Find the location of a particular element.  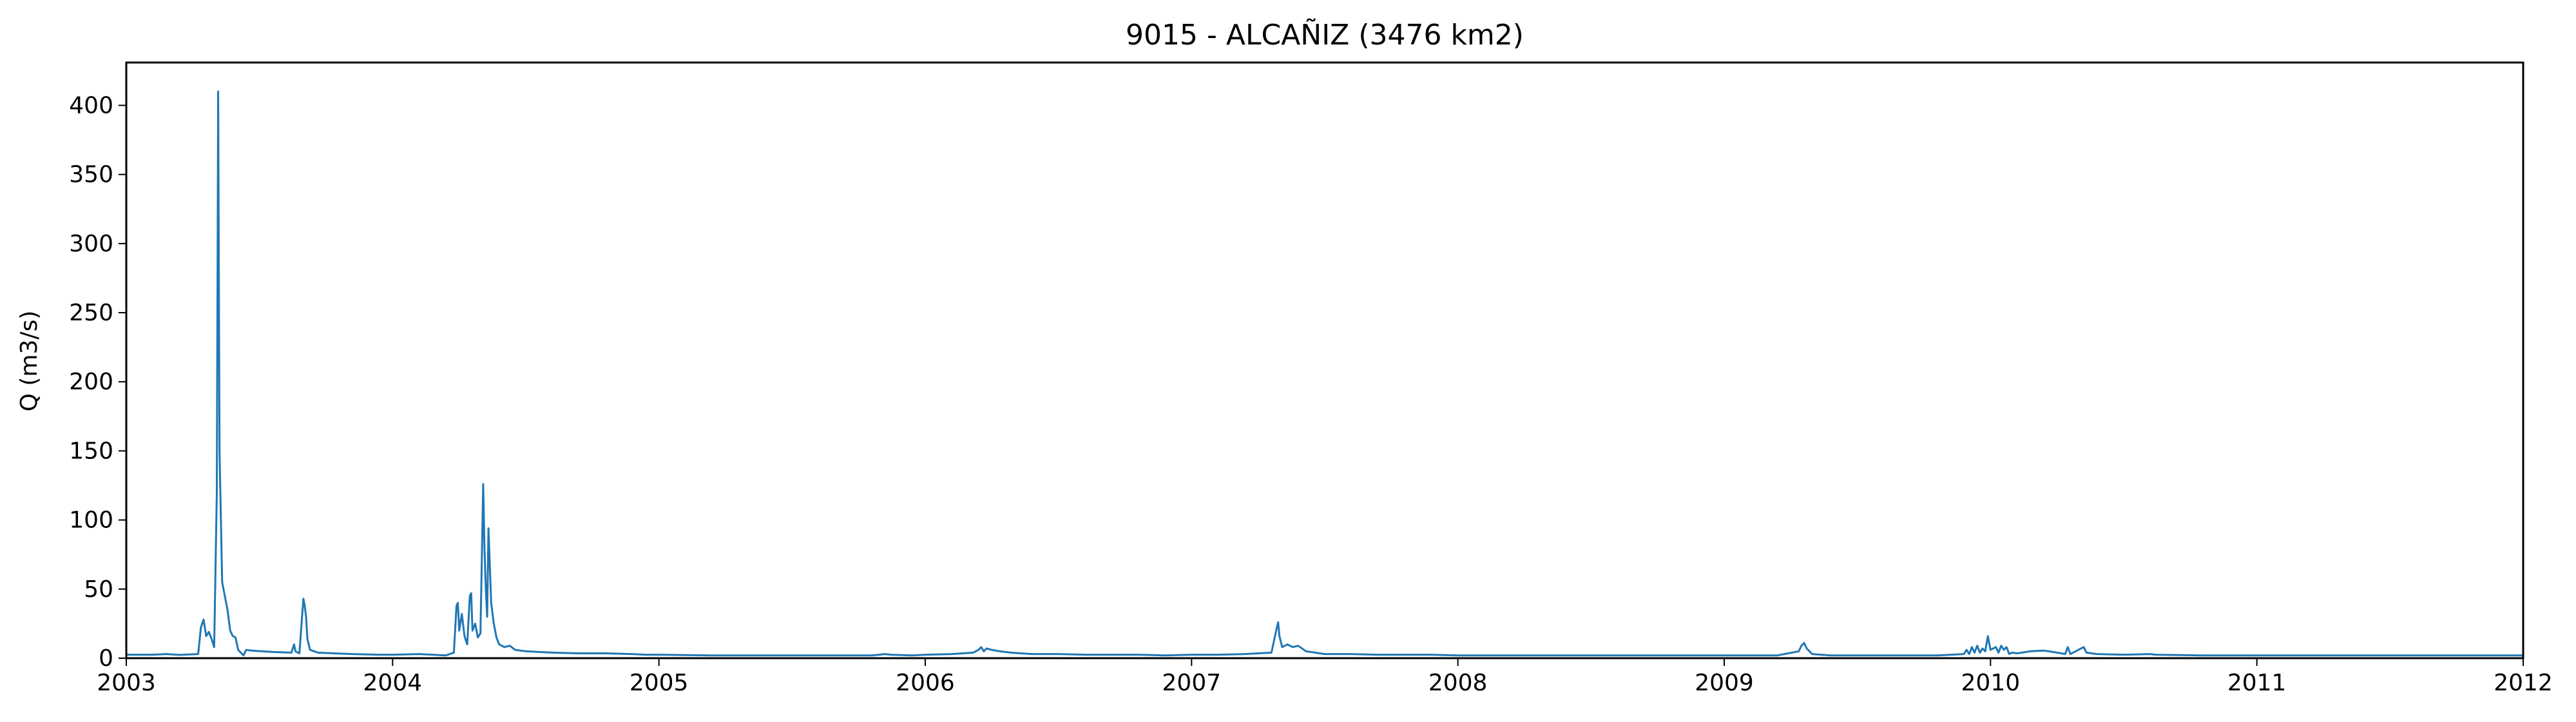

x-tick-label: 2011 is located at coordinates (2257, 683).